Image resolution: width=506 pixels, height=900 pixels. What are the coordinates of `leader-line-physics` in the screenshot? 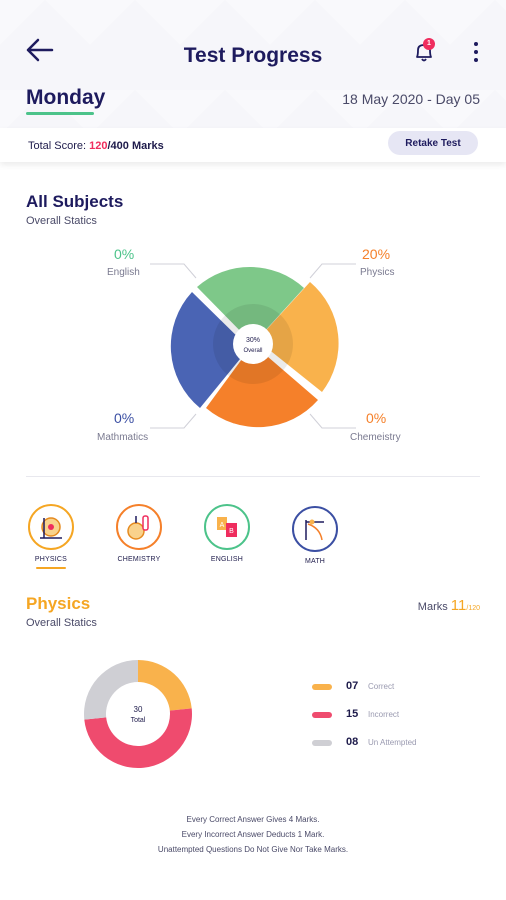 It's located at (332, 271).